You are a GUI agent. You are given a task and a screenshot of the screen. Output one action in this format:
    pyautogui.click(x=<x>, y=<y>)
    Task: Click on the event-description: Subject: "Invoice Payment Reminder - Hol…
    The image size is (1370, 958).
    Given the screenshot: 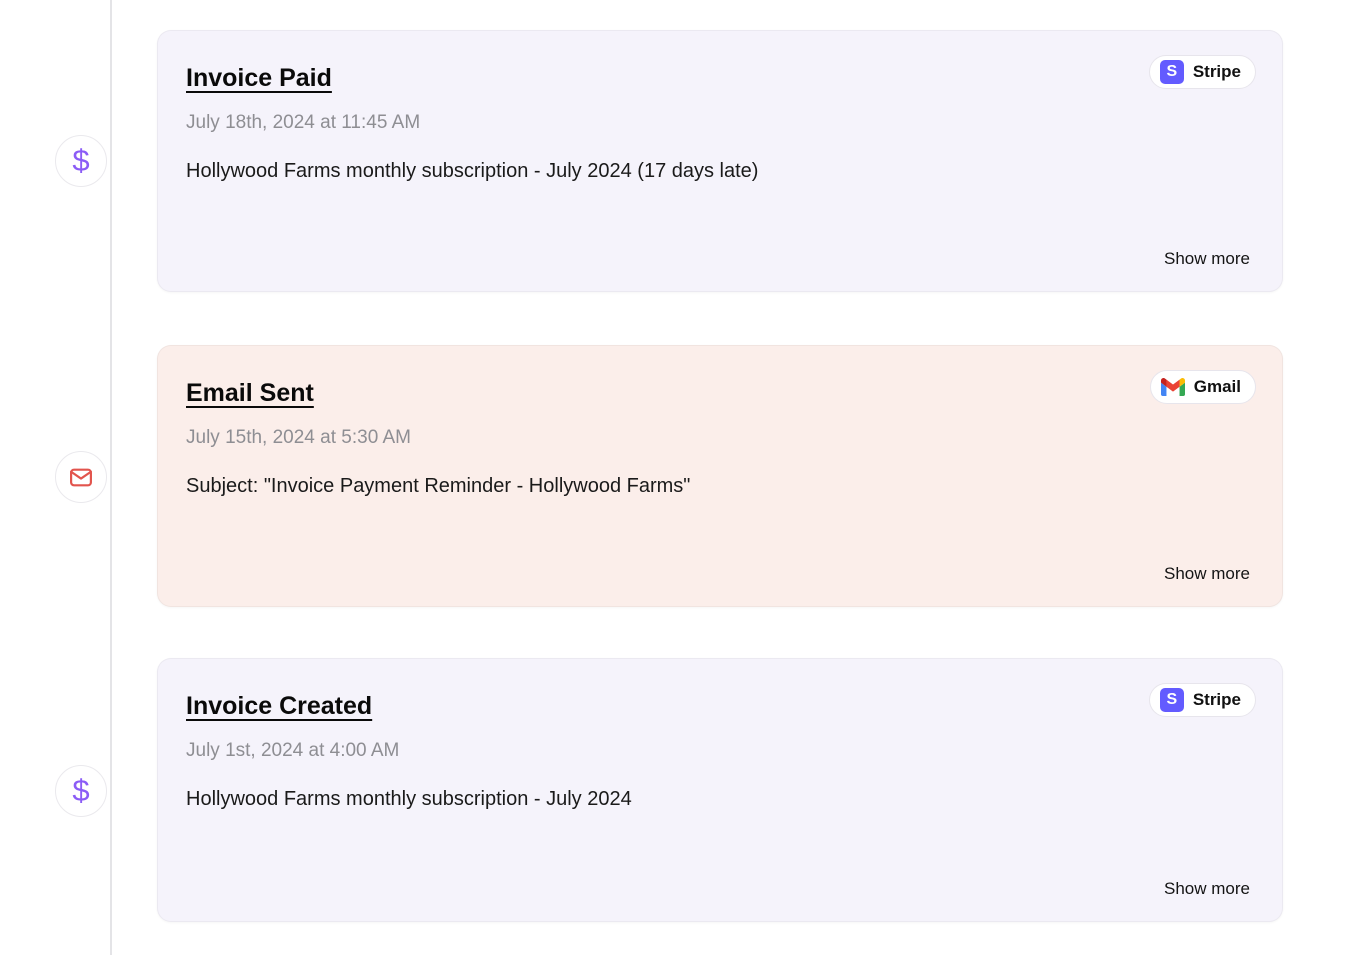 What is the action you would take?
    pyautogui.click(x=438, y=486)
    